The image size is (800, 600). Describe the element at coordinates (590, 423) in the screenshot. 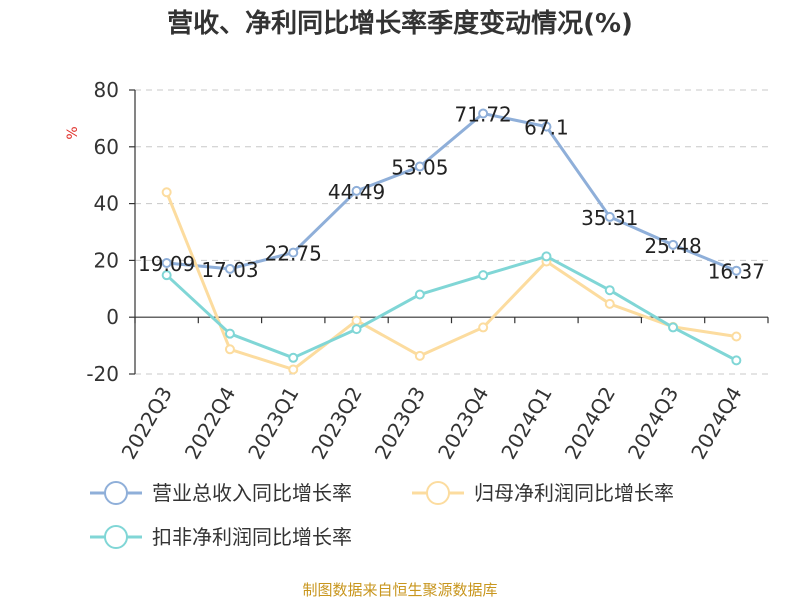

I see `x-tick-label: 2024Q2` at that location.